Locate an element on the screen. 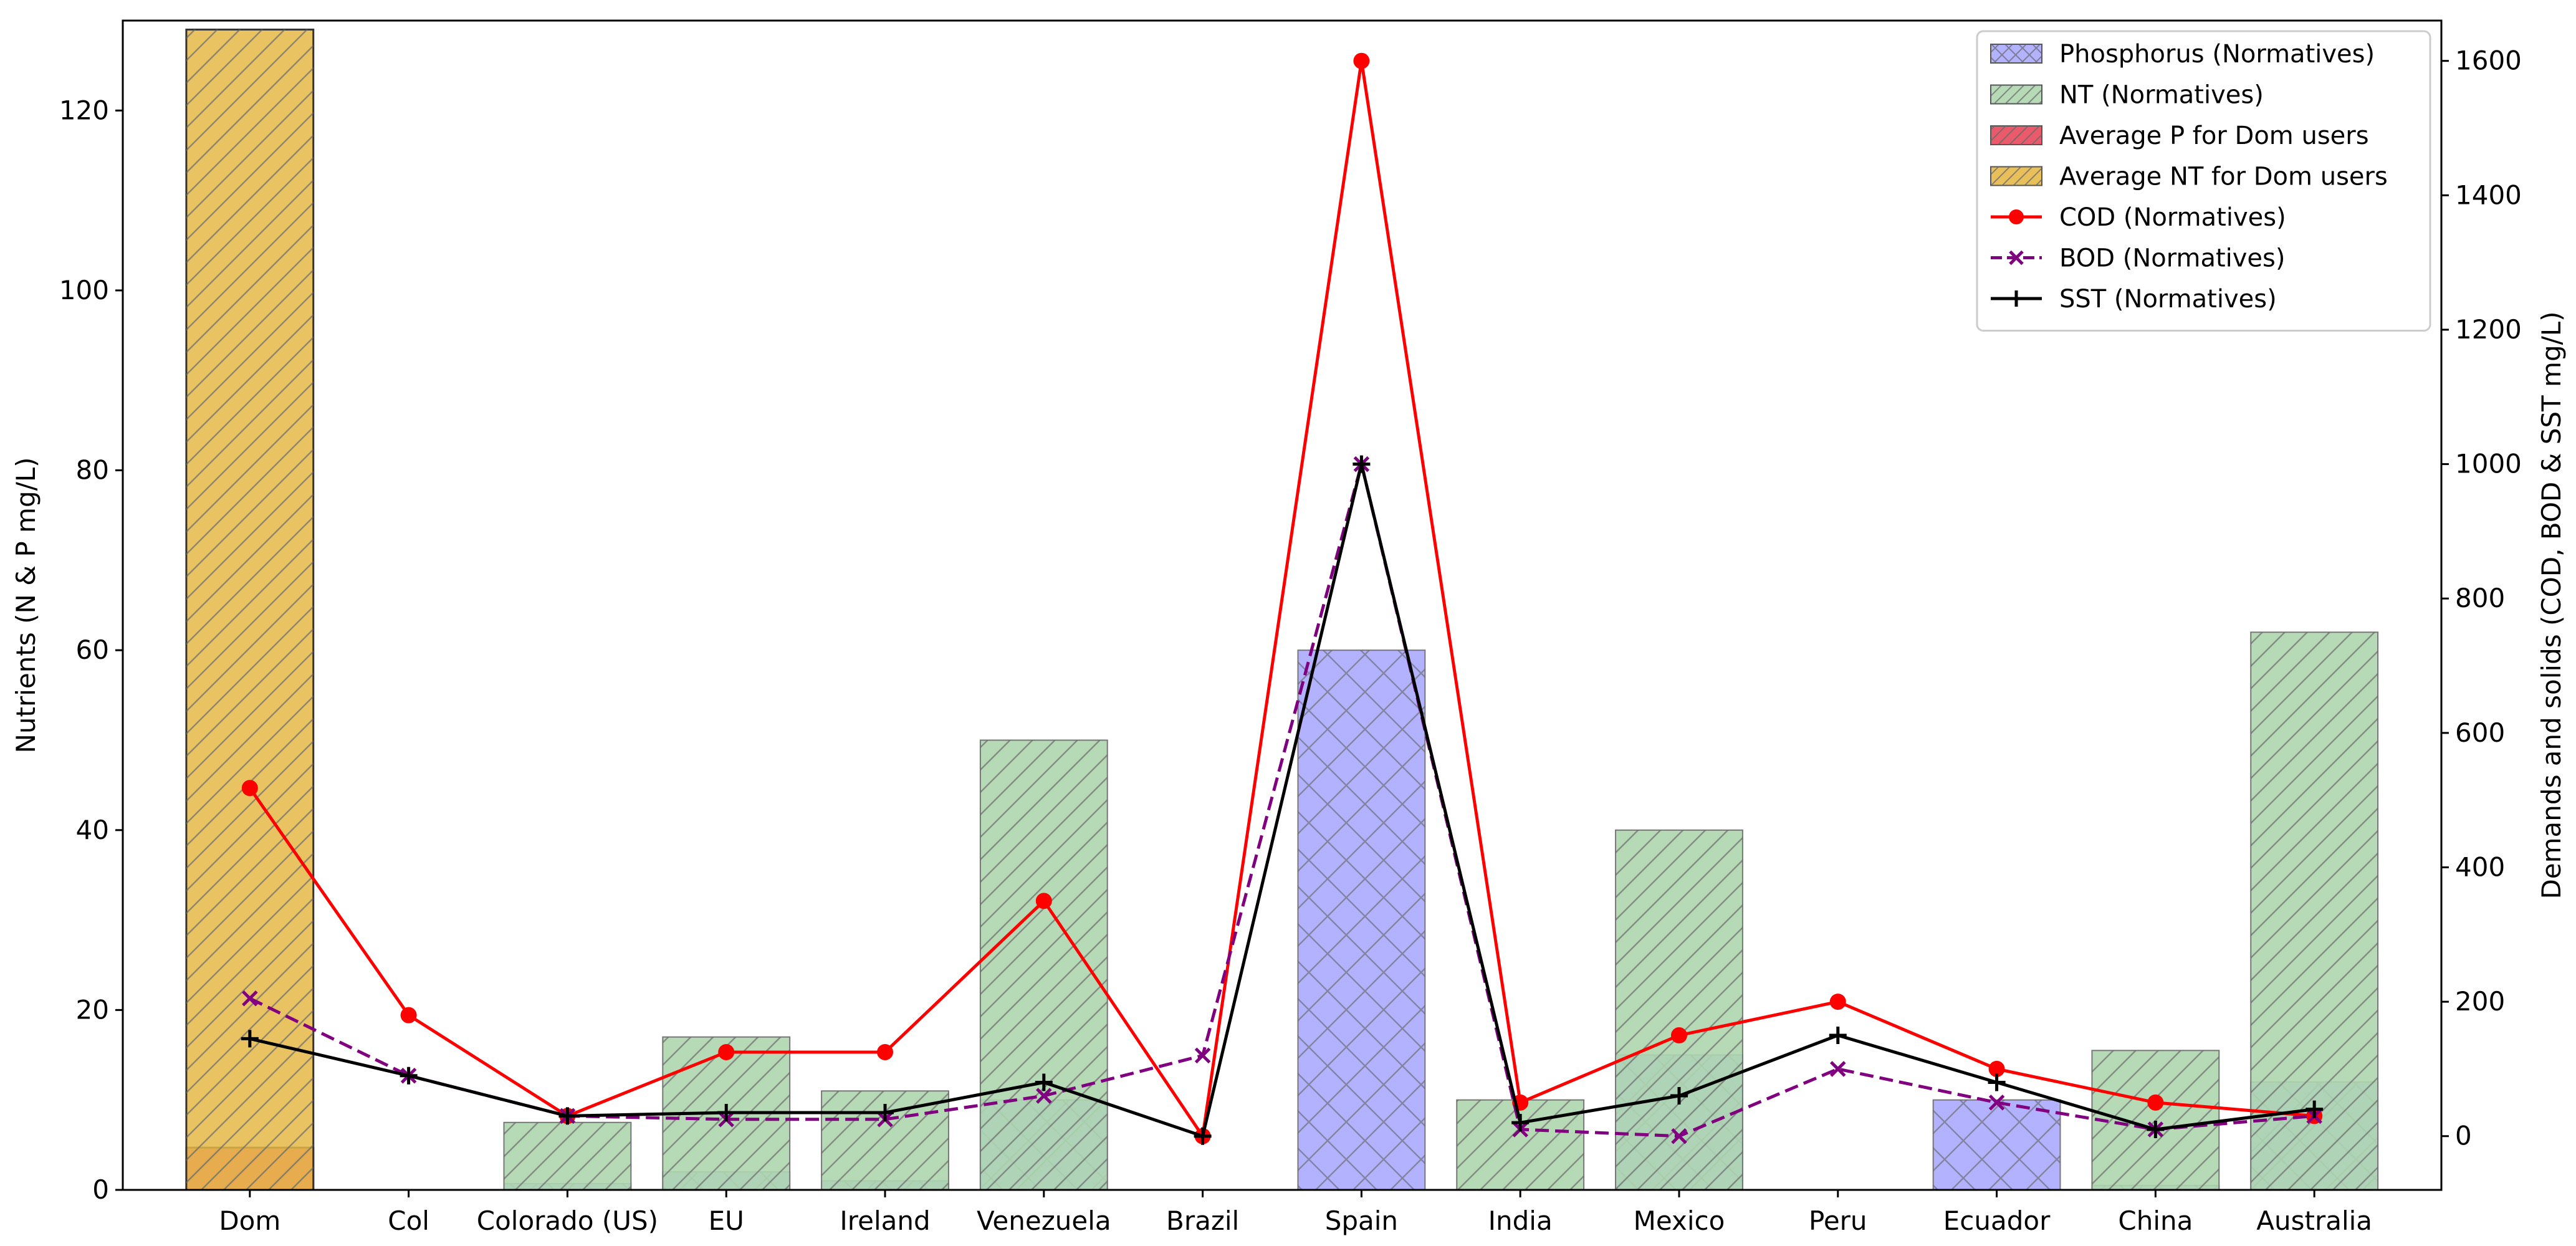  point-sst-normatives-ireland is located at coordinates (885, 1113).